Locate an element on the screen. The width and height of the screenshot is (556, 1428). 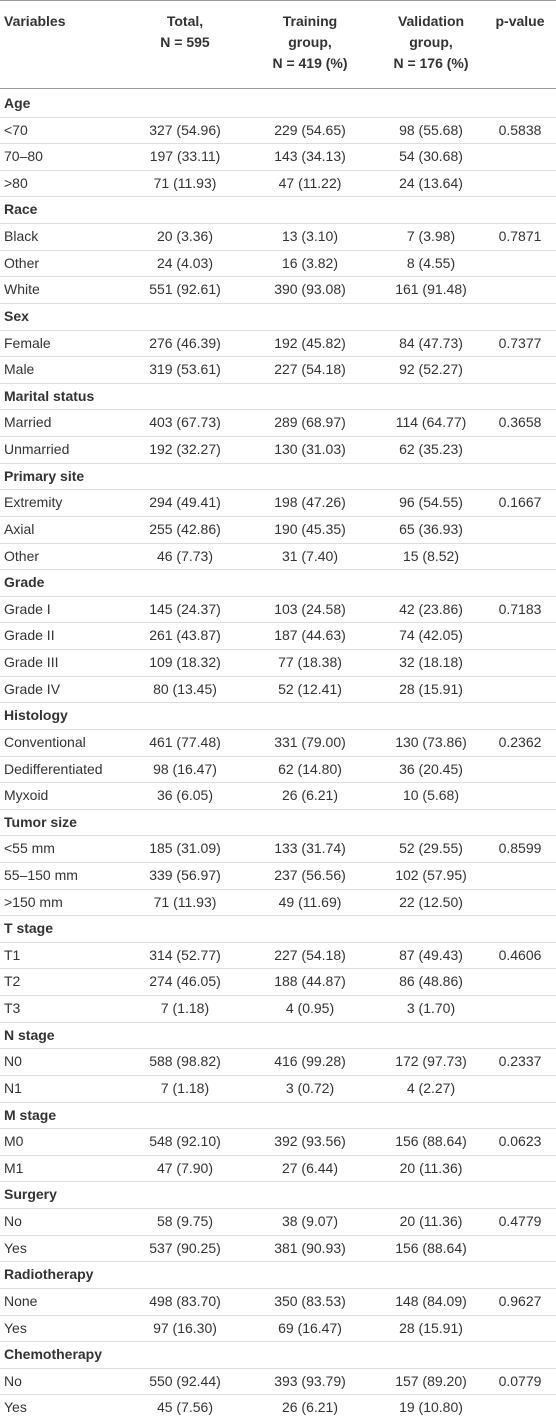
cell: 197 (33.11) is located at coordinates (185, 156).